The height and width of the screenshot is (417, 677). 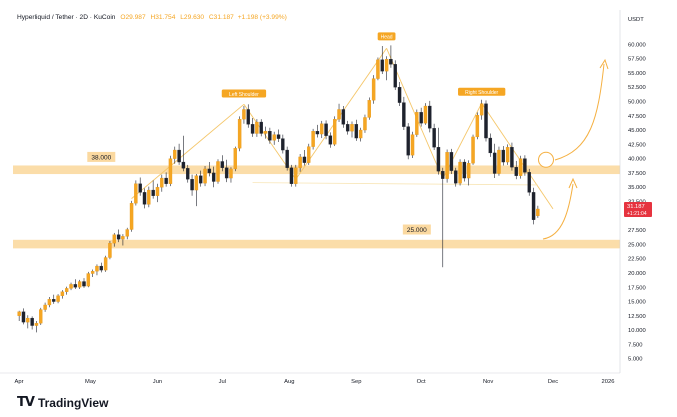 I want to click on bullish-arrow-head, so click(x=604, y=64).